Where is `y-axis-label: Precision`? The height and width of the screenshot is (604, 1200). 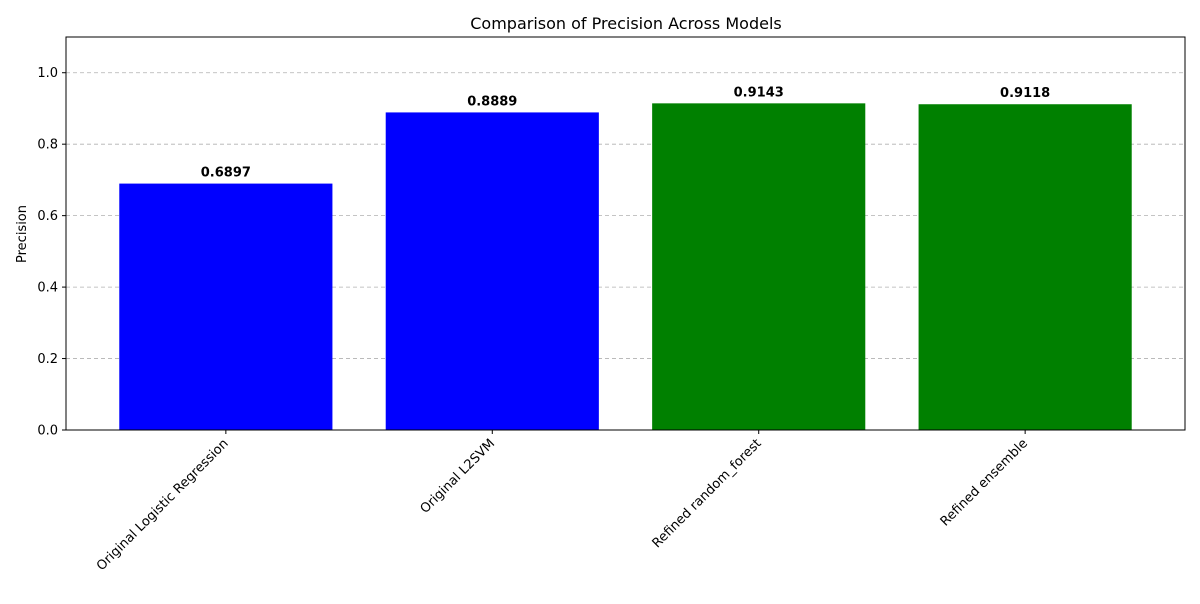 y-axis-label: Precision is located at coordinates (22, 234).